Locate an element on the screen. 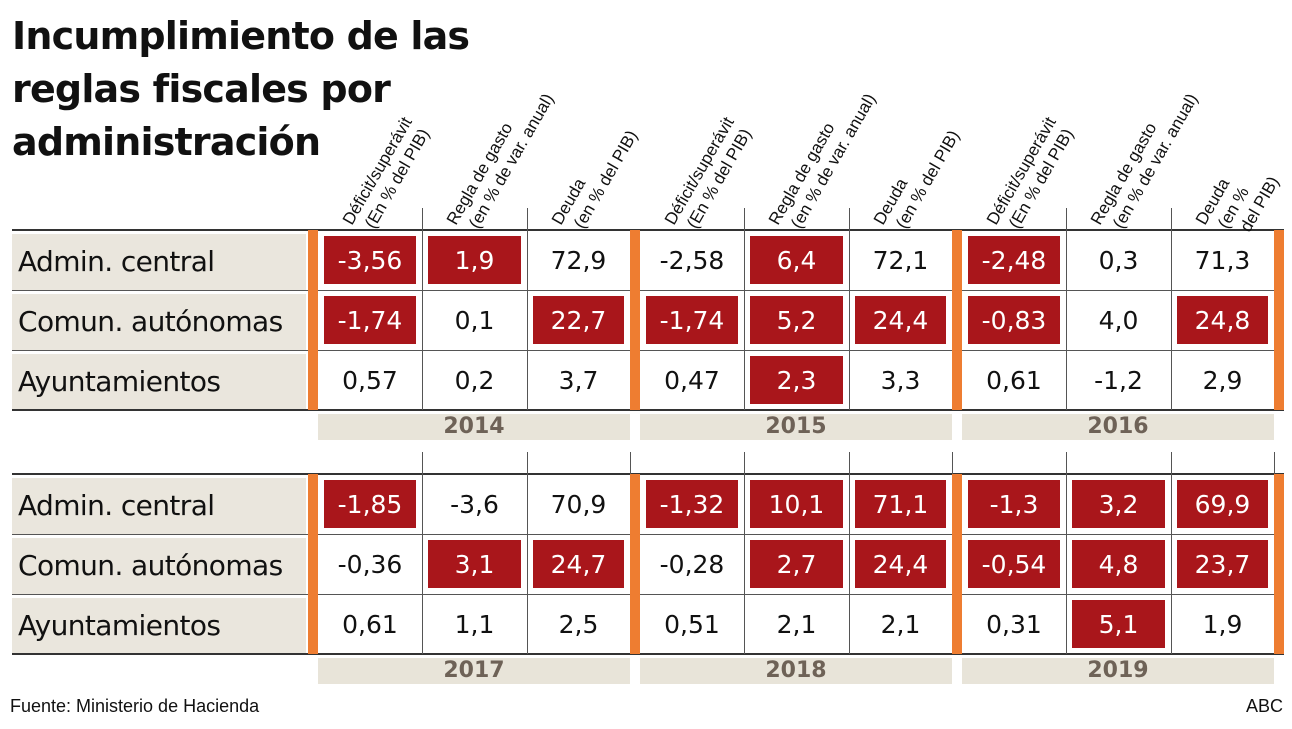  value-cell: -1,32 is located at coordinates (692, 504).